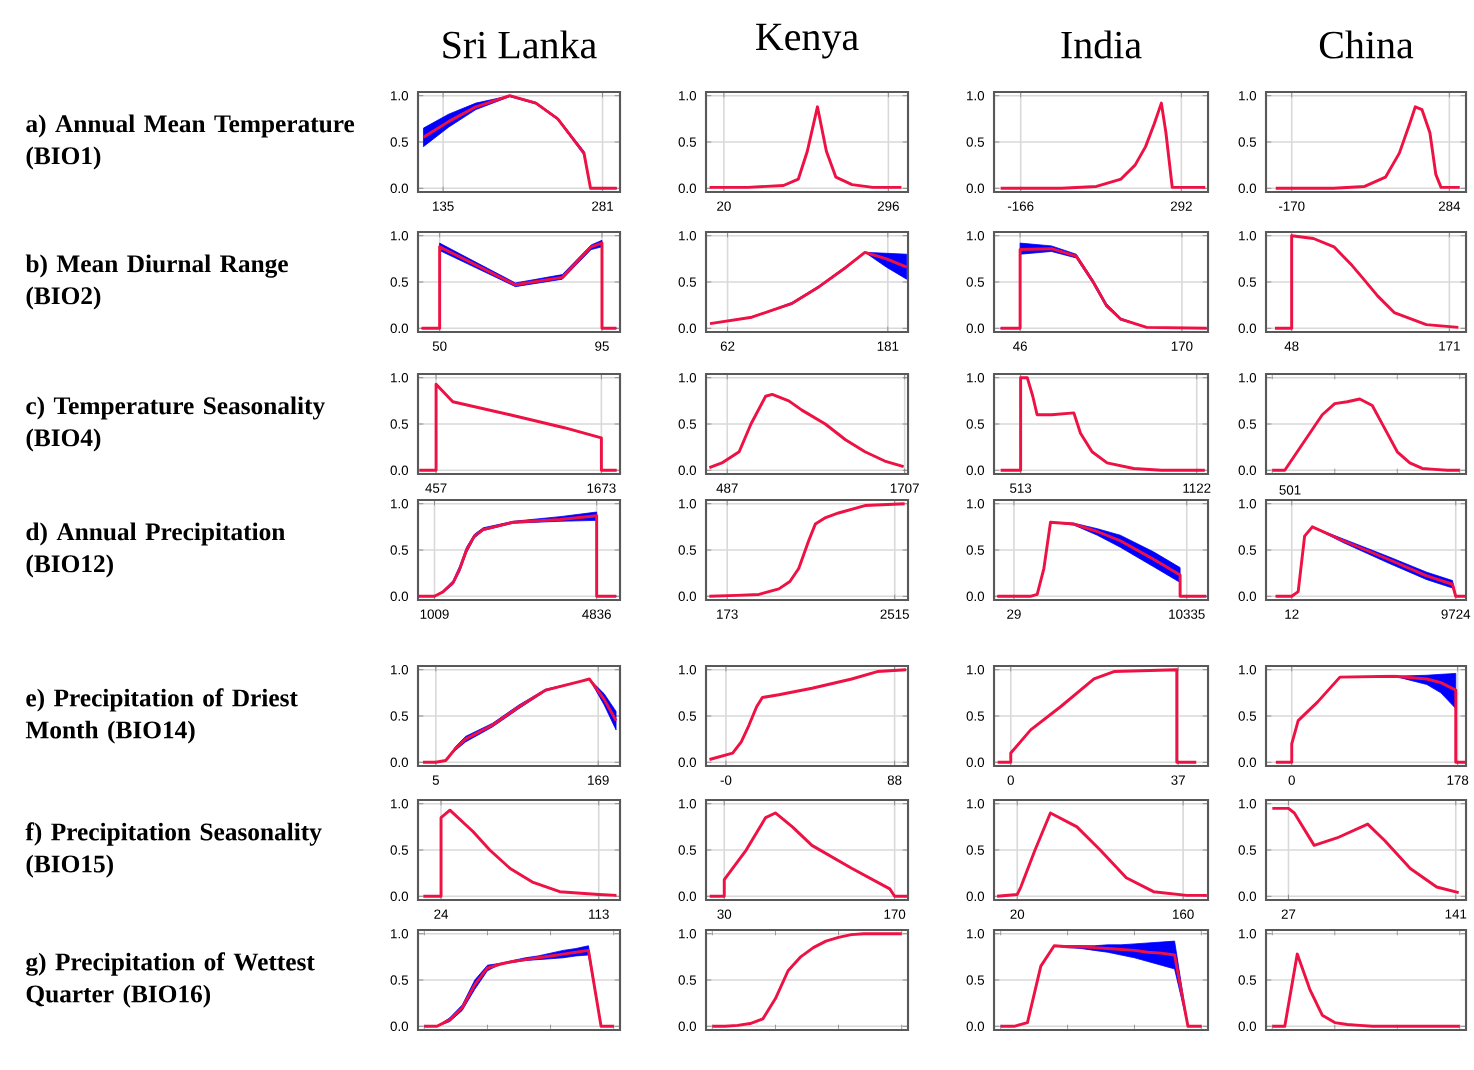 The height and width of the screenshot is (1070, 1474). I want to click on y-axis-title: a) Annual Mean Temperature (BIO1), so click(190, 142).